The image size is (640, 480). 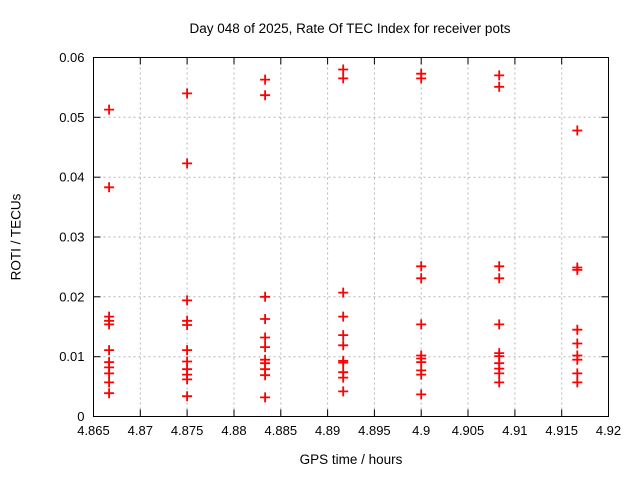 What do you see at coordinates (351, 459) in the screenshot?
I see `x-axis-label: GPS time / hours` at bounding box center [351, 459].